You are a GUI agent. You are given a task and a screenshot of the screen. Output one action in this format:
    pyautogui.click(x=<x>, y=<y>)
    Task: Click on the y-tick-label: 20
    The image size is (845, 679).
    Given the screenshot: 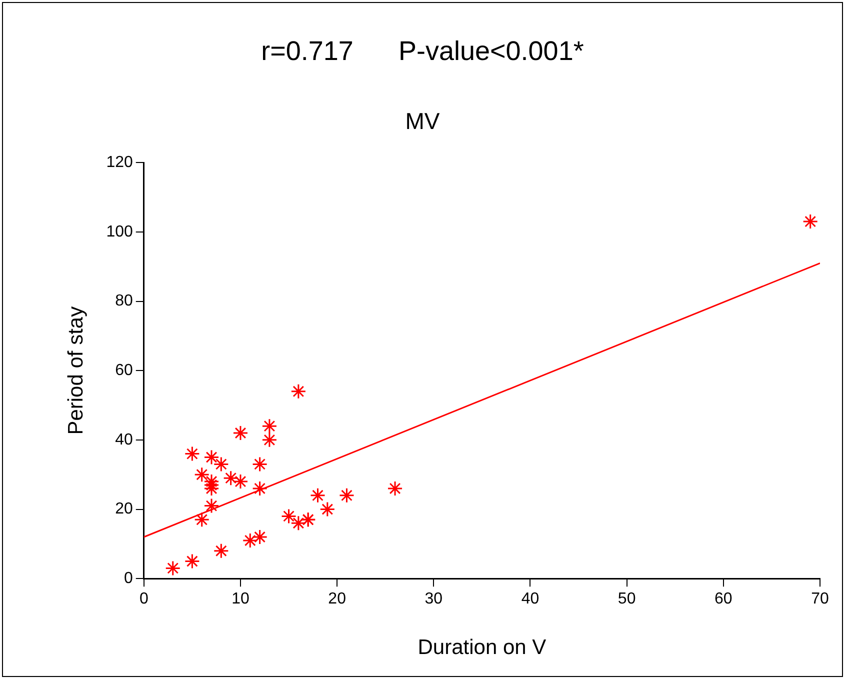 What is the action you would take?
    pyautogui.click(x=124, y=509)
    